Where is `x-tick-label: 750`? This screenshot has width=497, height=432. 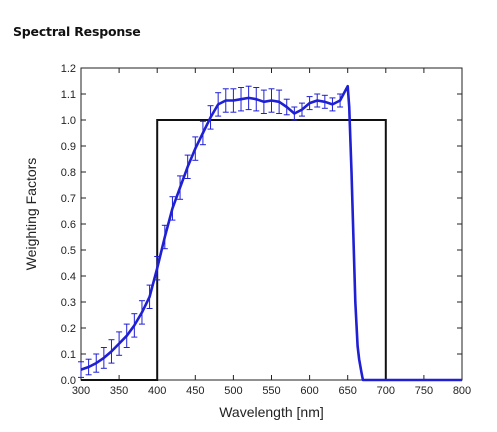 x-tick-label: 750 is located at coordinates (424, 391).